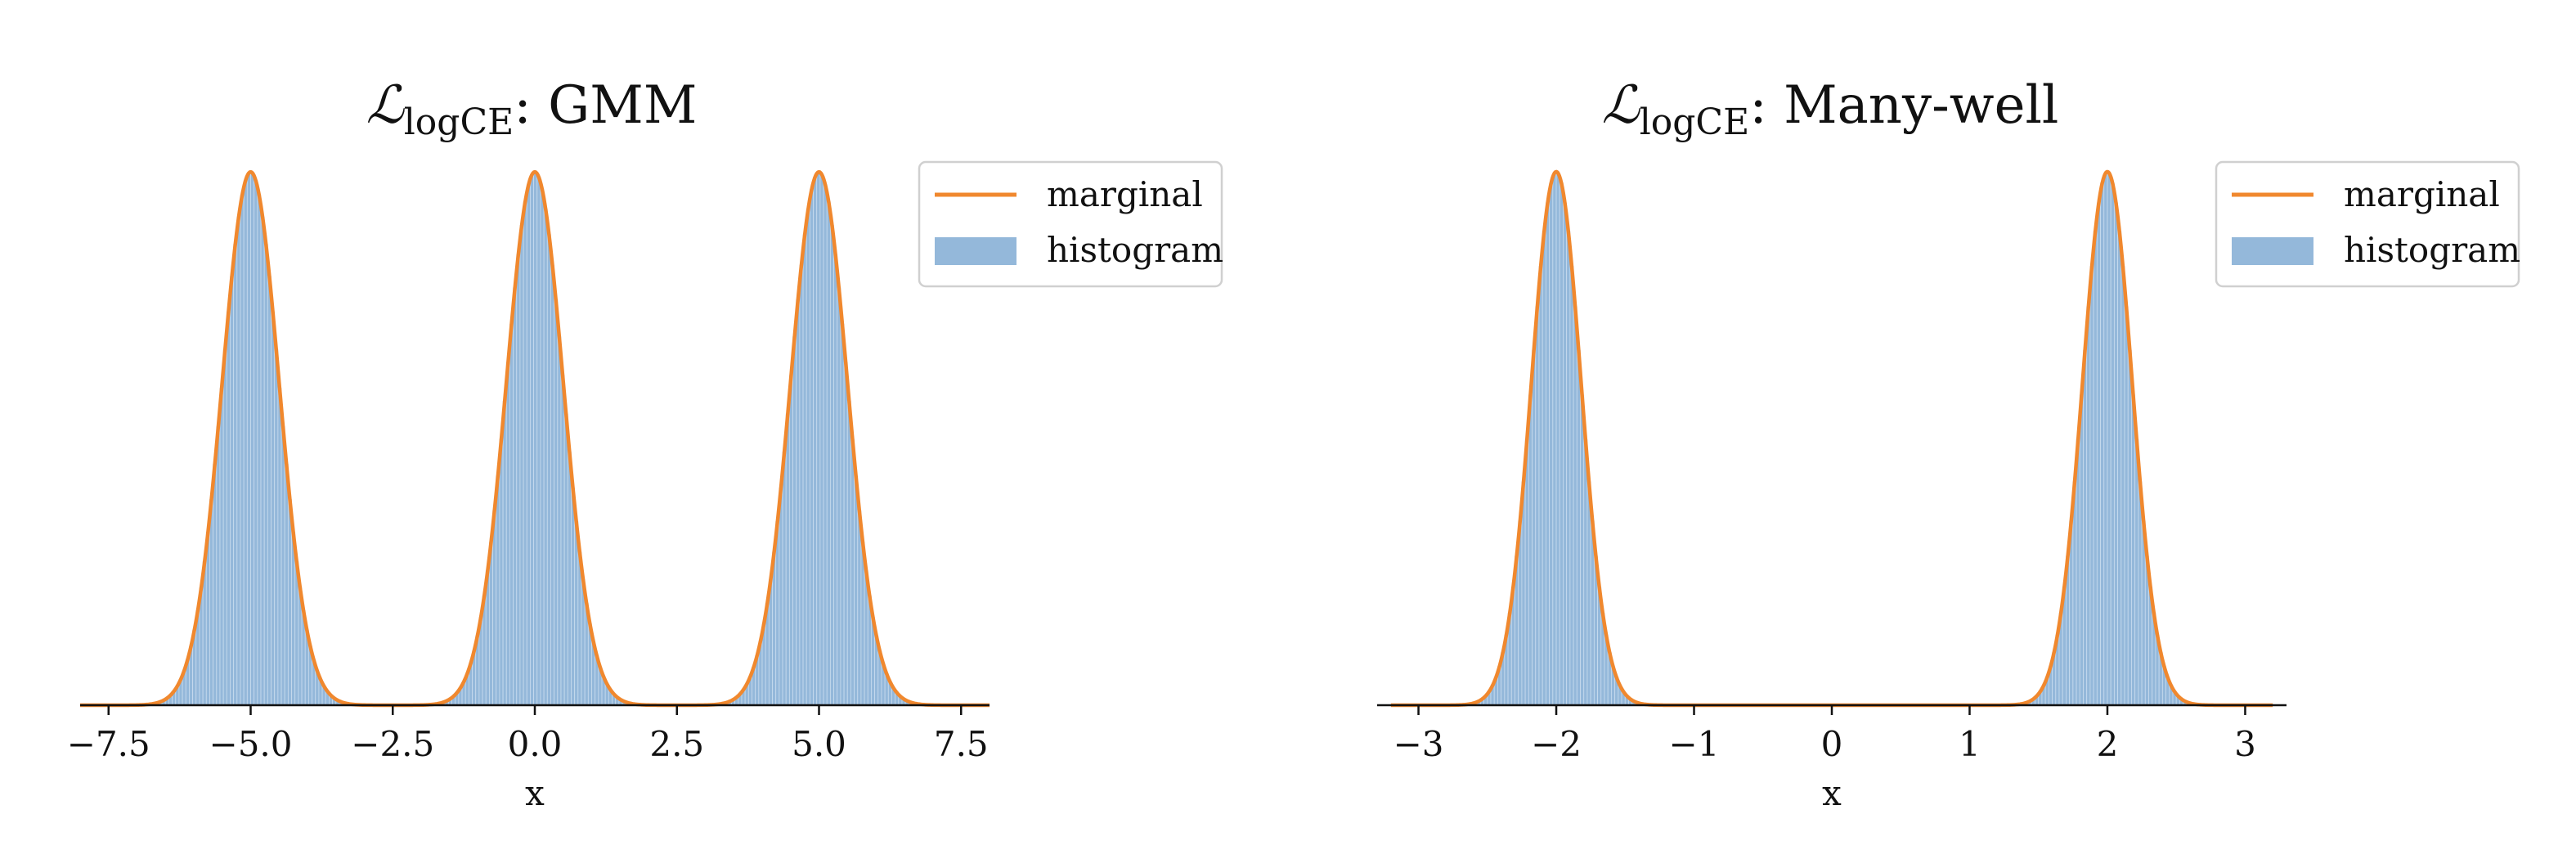 The width and height of the screenshot is (2576, 859). I want to click on panel-gmm-x-ticks: −7.5 −5.0 −2.5 0.0 2.5 5.0 7.5, so click(528, 734).